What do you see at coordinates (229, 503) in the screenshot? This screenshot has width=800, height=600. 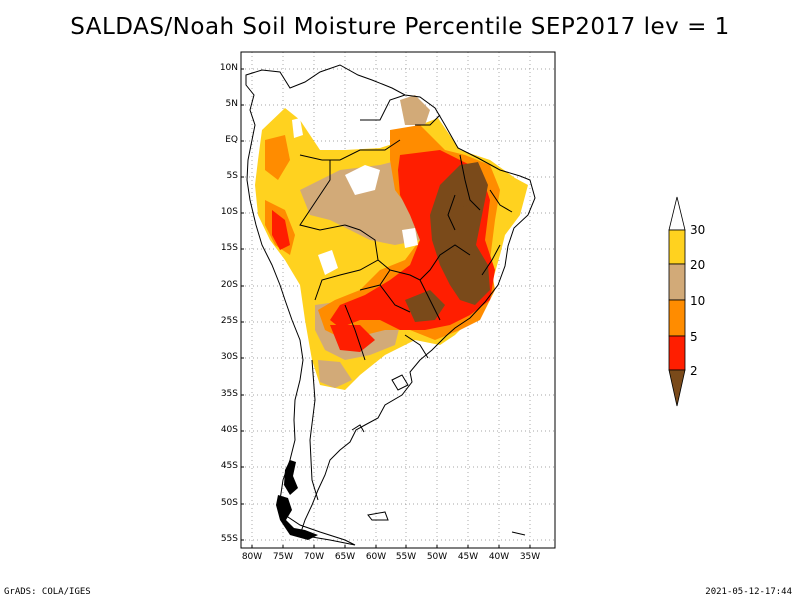 I see `lat-label-50s: 50S` at bounding box center [229, 503].